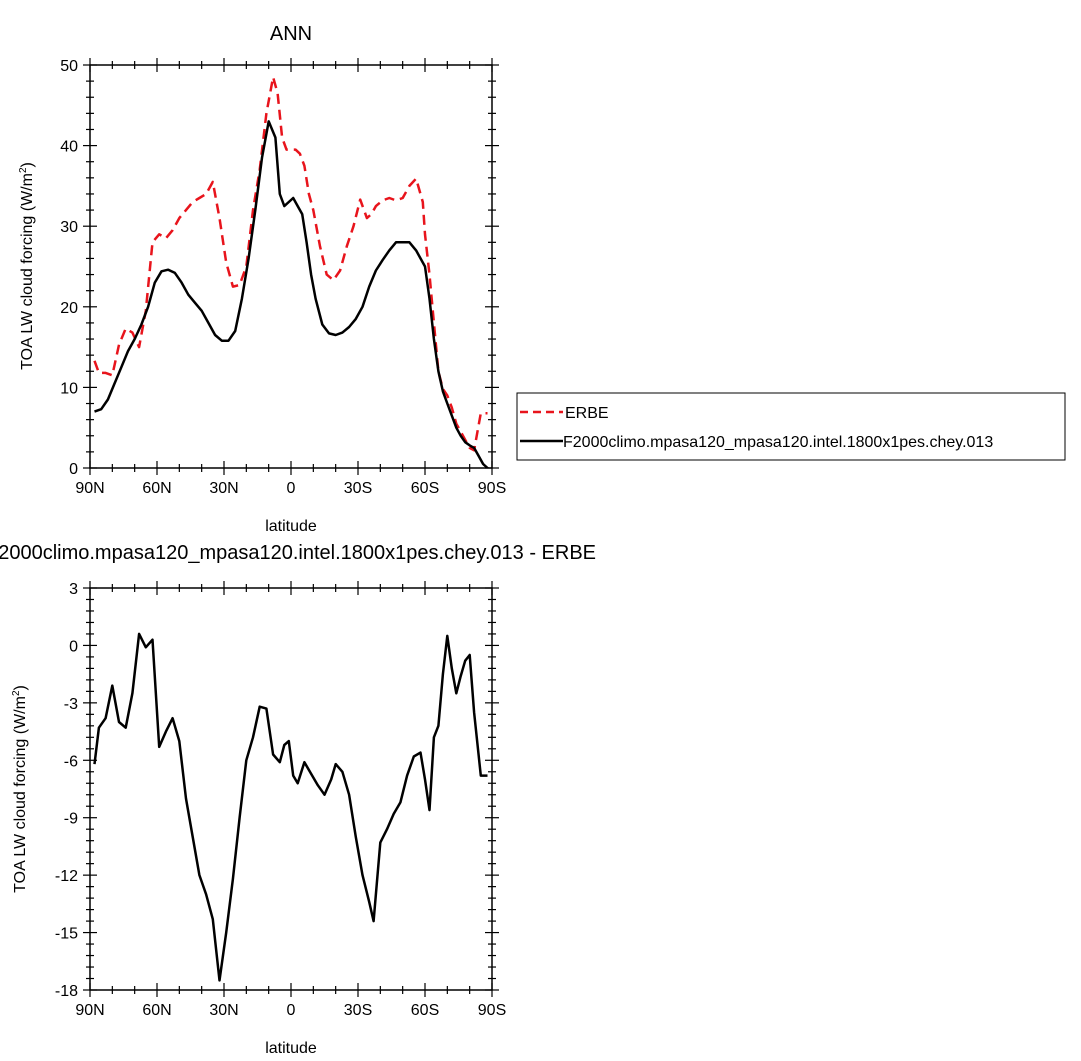  I want to click on y-tick-label: -15, so click(66, 934).